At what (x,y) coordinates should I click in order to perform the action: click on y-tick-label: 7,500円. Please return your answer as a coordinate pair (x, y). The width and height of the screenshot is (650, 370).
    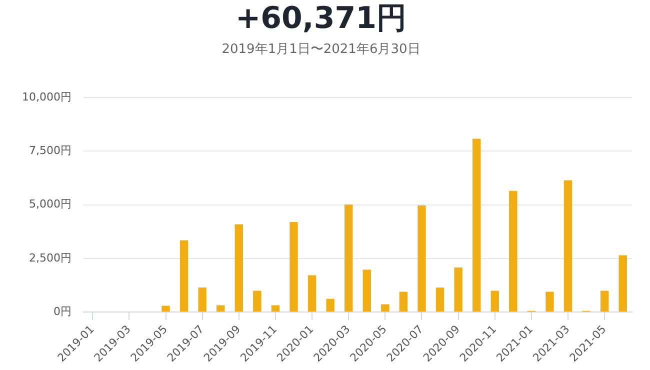
    Looking at the image, I should click on (50, 151).